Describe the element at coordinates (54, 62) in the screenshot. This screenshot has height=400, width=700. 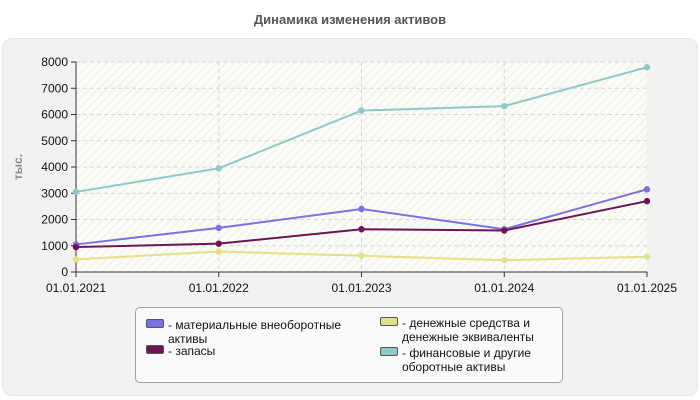
I see `y-tick-label: 8000` at that location.